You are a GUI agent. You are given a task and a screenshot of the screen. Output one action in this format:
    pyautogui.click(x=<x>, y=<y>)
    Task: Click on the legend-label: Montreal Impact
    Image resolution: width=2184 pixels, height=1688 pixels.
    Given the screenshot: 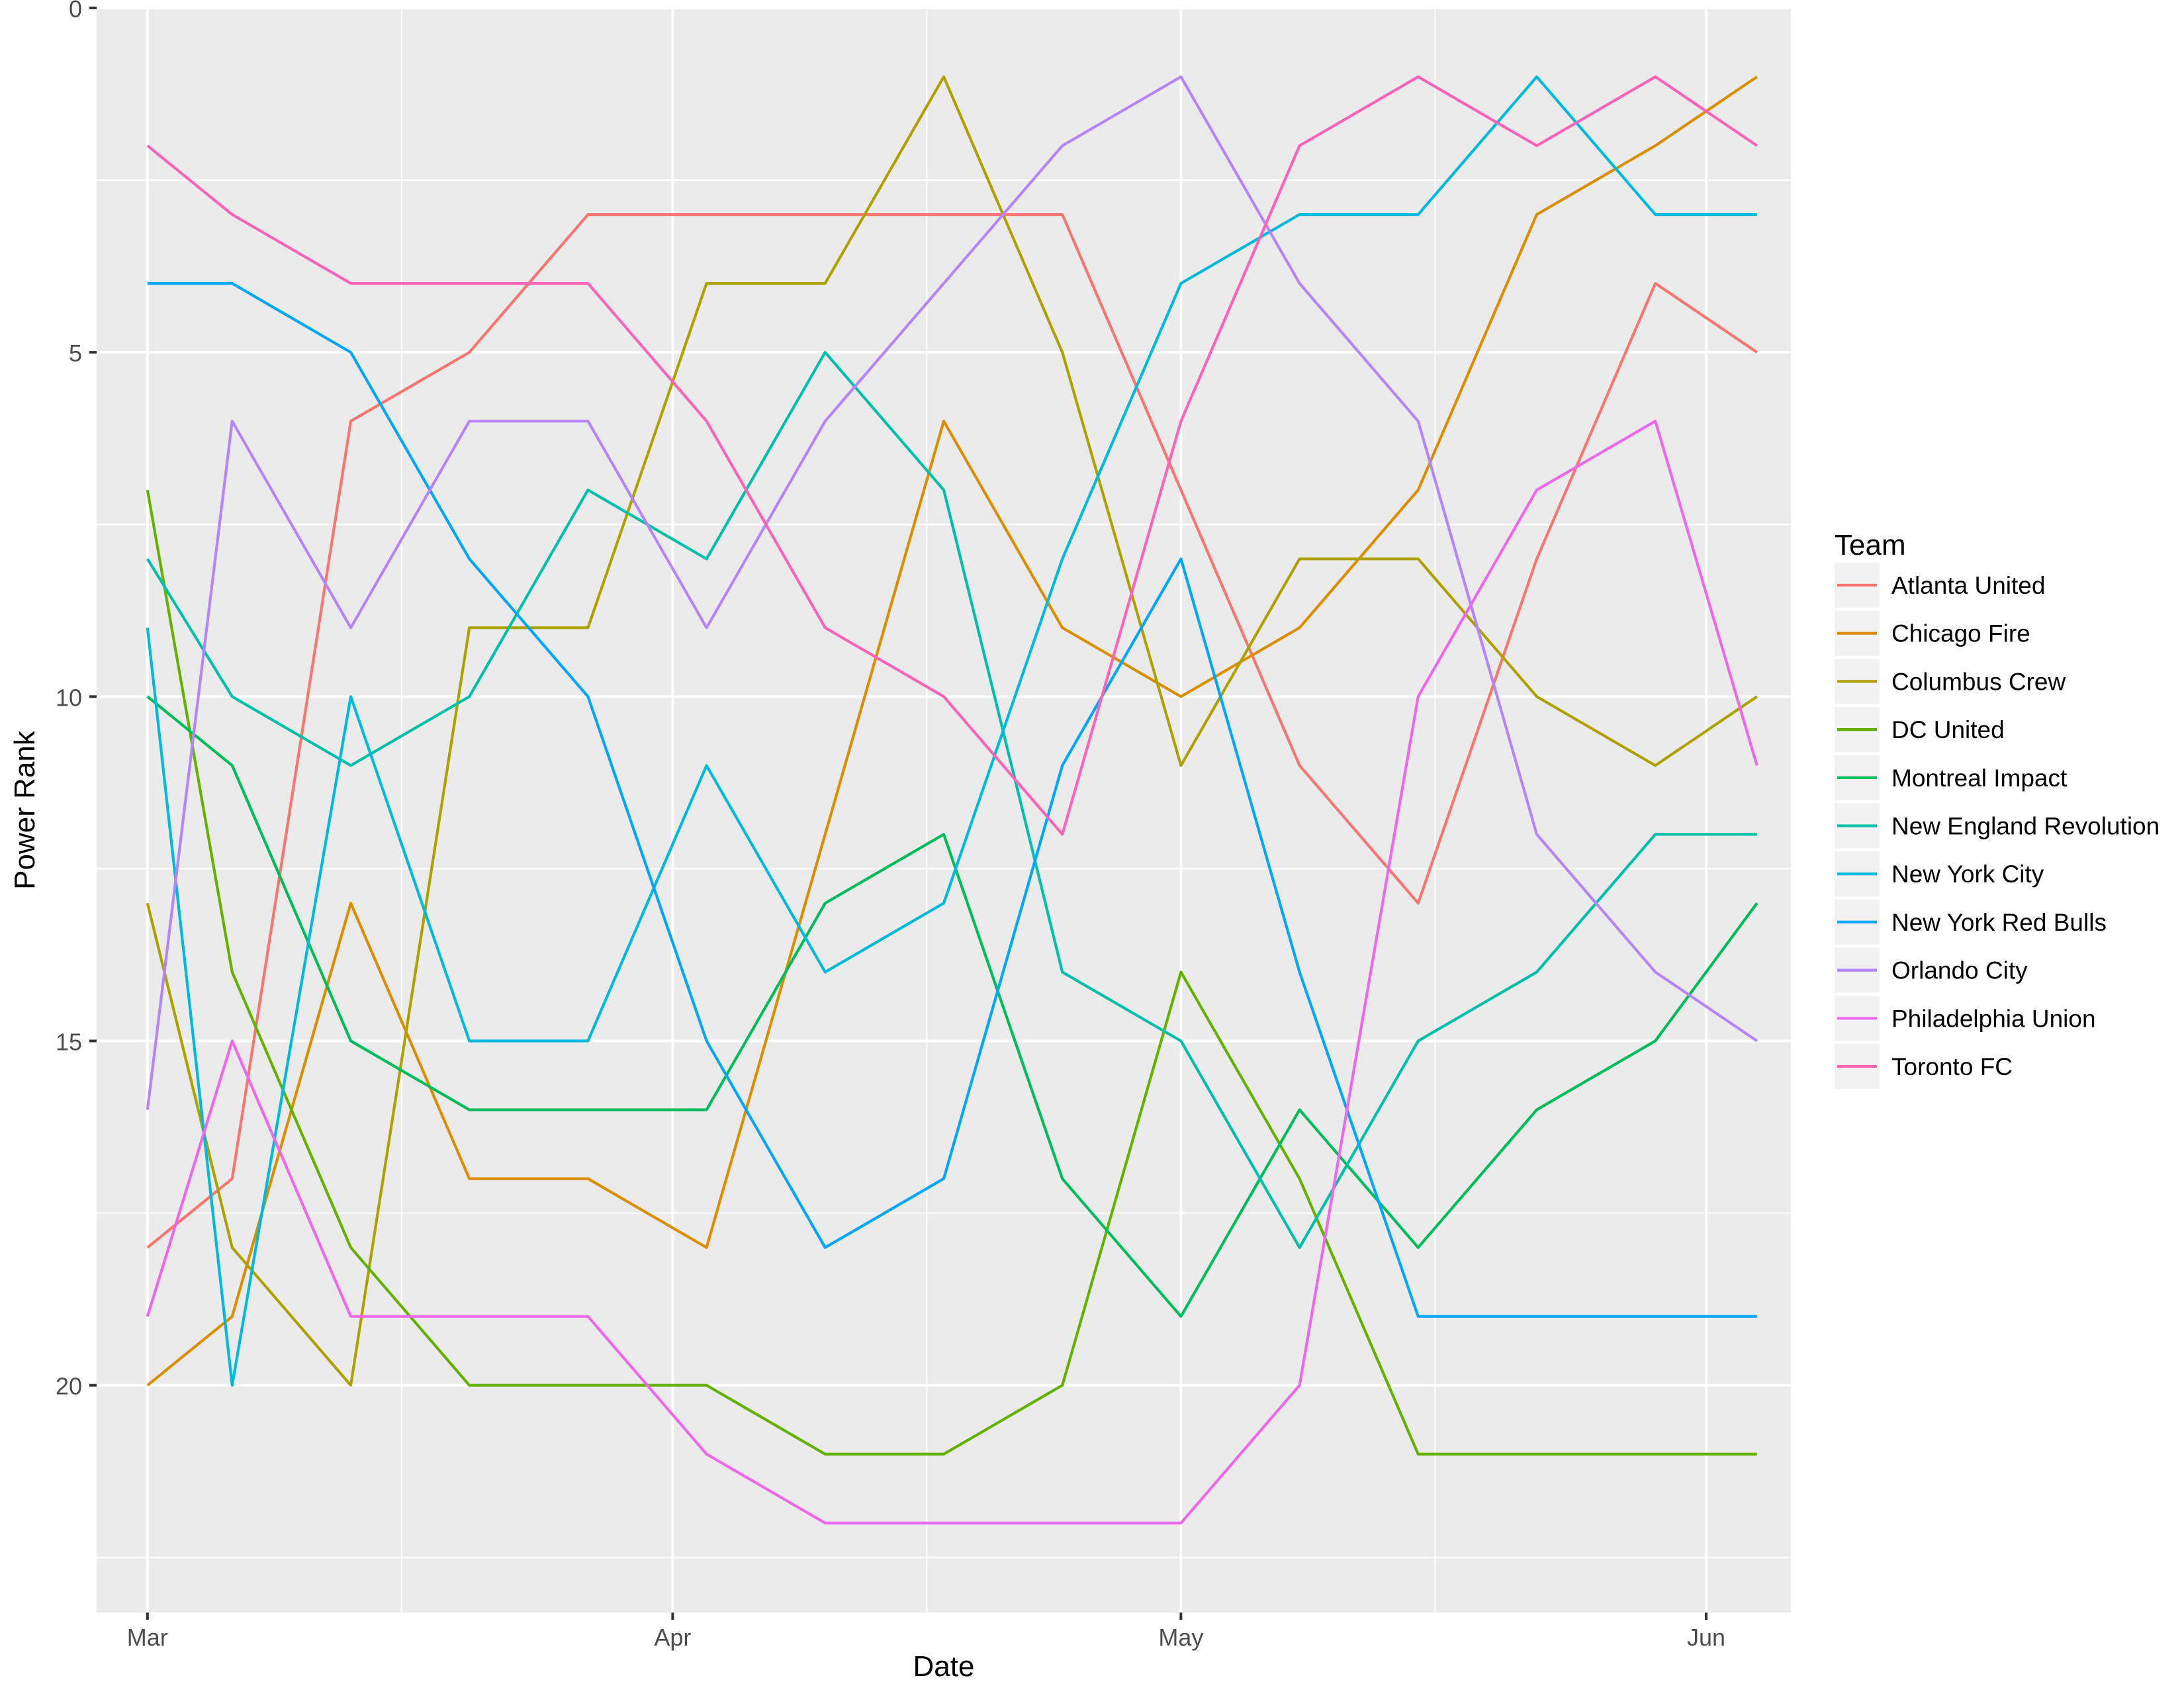 What is the action you would take?
    pyautogui.click(x=1979, y=778)
    